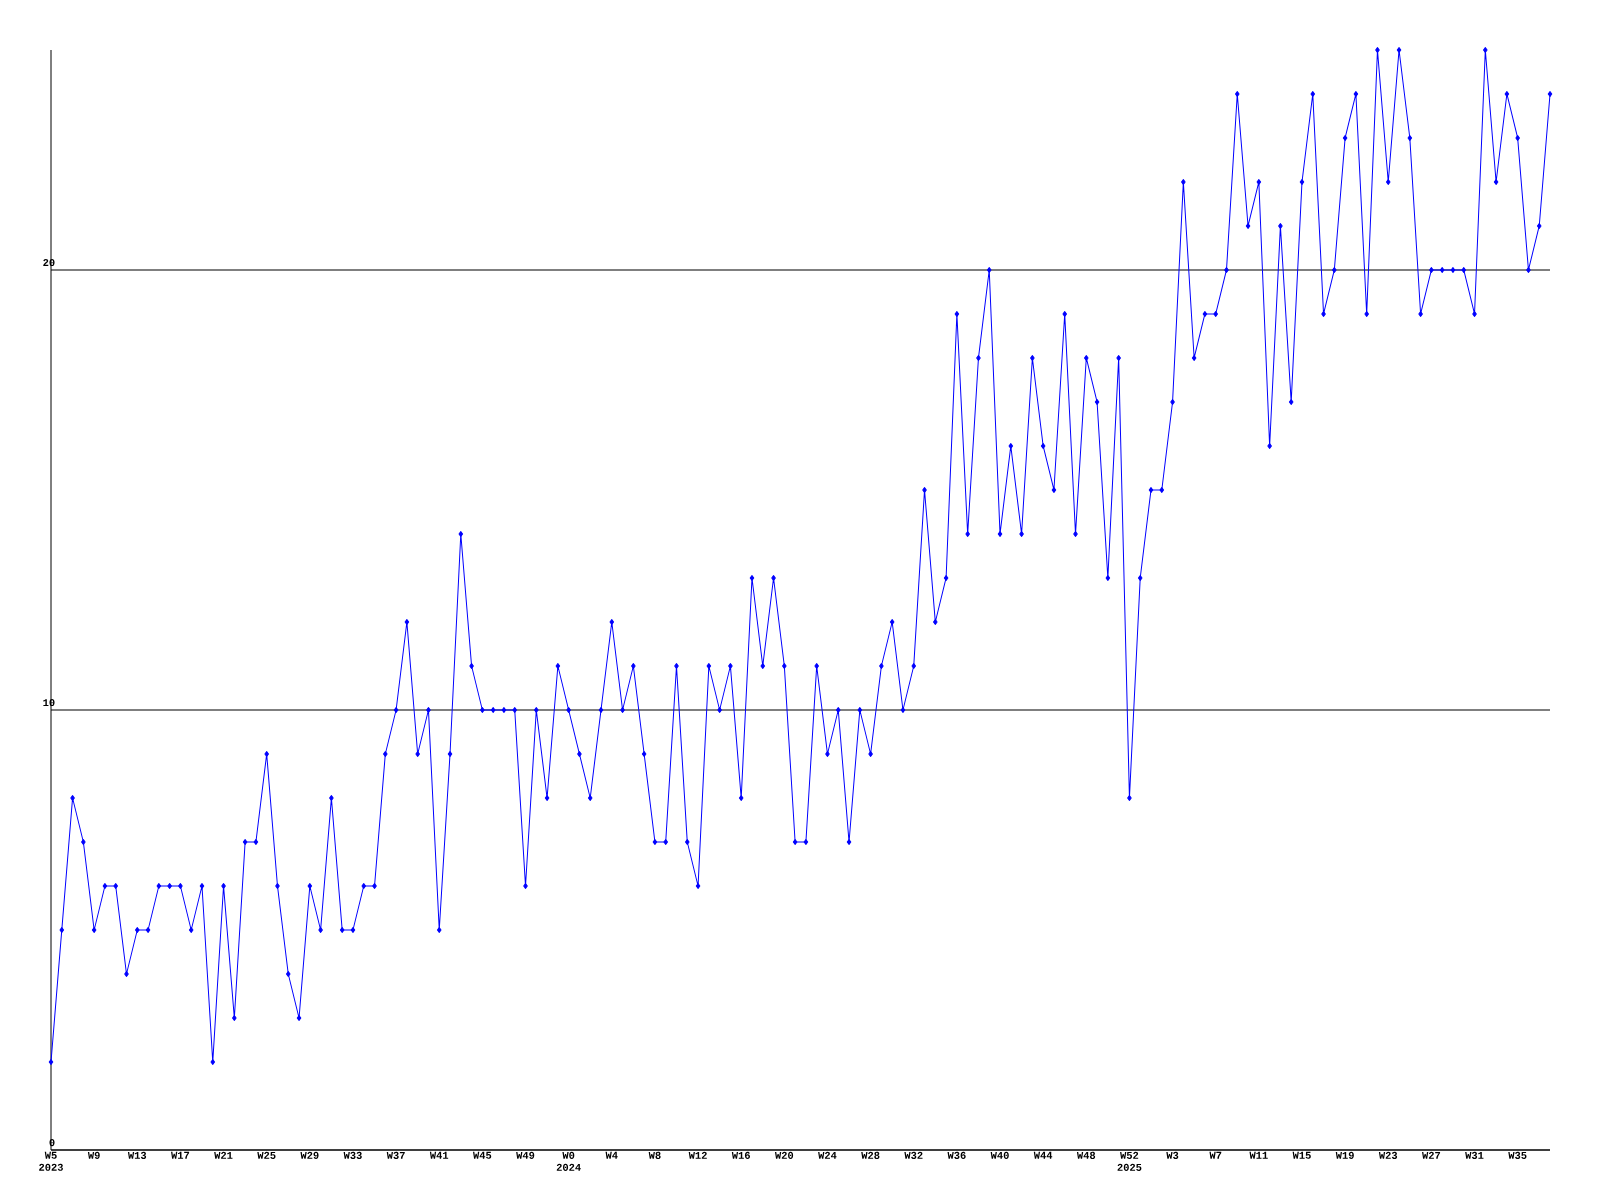 Image resolution: width=1600 pixels, height=1200 pixels. Describe the element at coordinates (1431, 1155) in the screenshot. I see `x-tick-label: W27` at that location.